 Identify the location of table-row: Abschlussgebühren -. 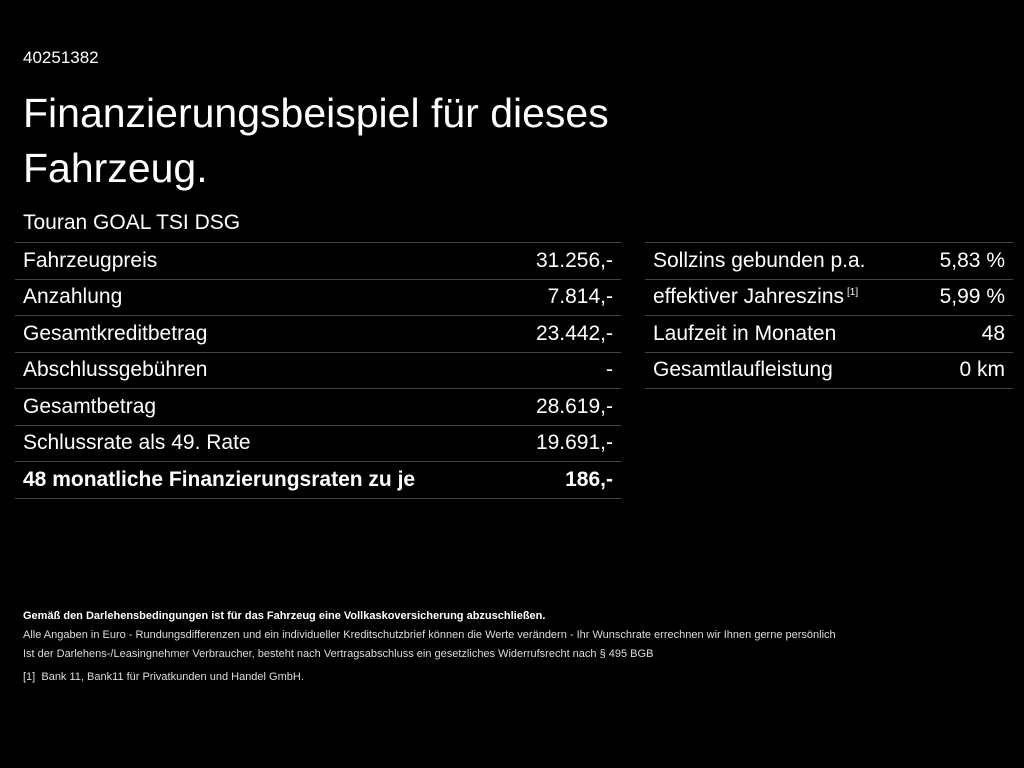
(318, 371).